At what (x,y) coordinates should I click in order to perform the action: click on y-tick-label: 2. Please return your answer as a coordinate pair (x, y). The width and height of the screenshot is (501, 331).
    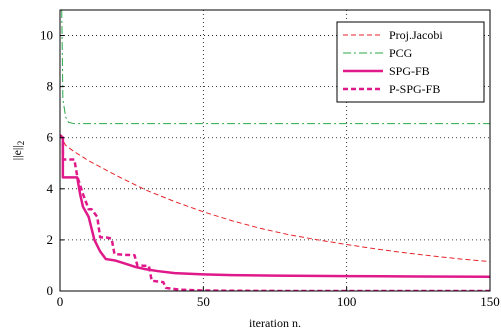
    Looking at the image, I should click on (50, 239).